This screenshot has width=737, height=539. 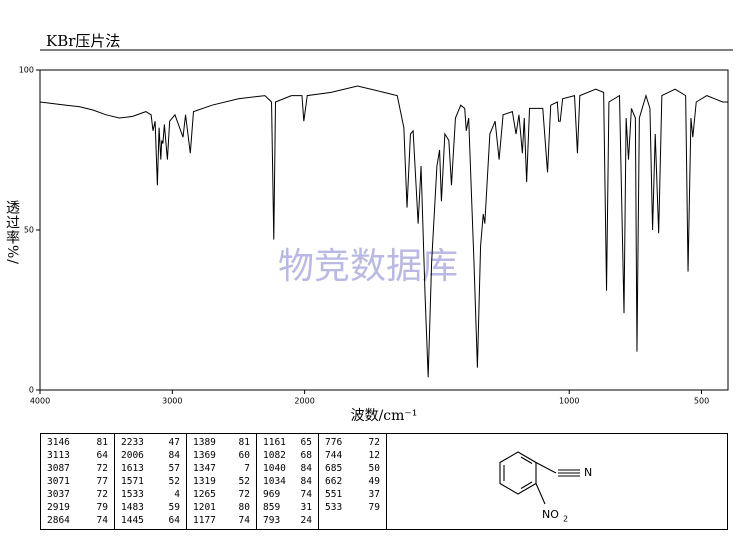 I want to click on transmittance: 49, so click(x=374, y=481).